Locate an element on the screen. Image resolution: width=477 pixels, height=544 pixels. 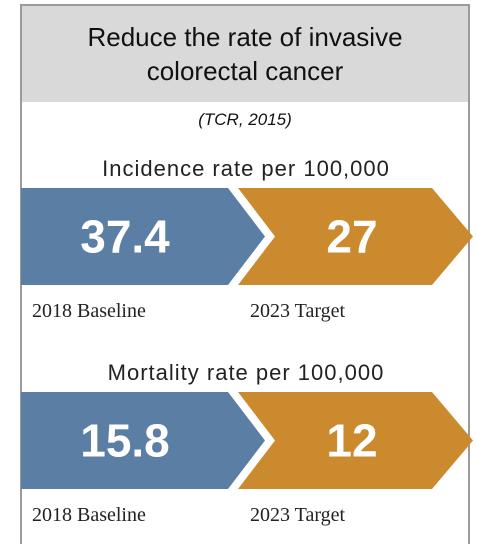
metric-label: Mortality rate per 100,000 is located at coordinates (246, 372).